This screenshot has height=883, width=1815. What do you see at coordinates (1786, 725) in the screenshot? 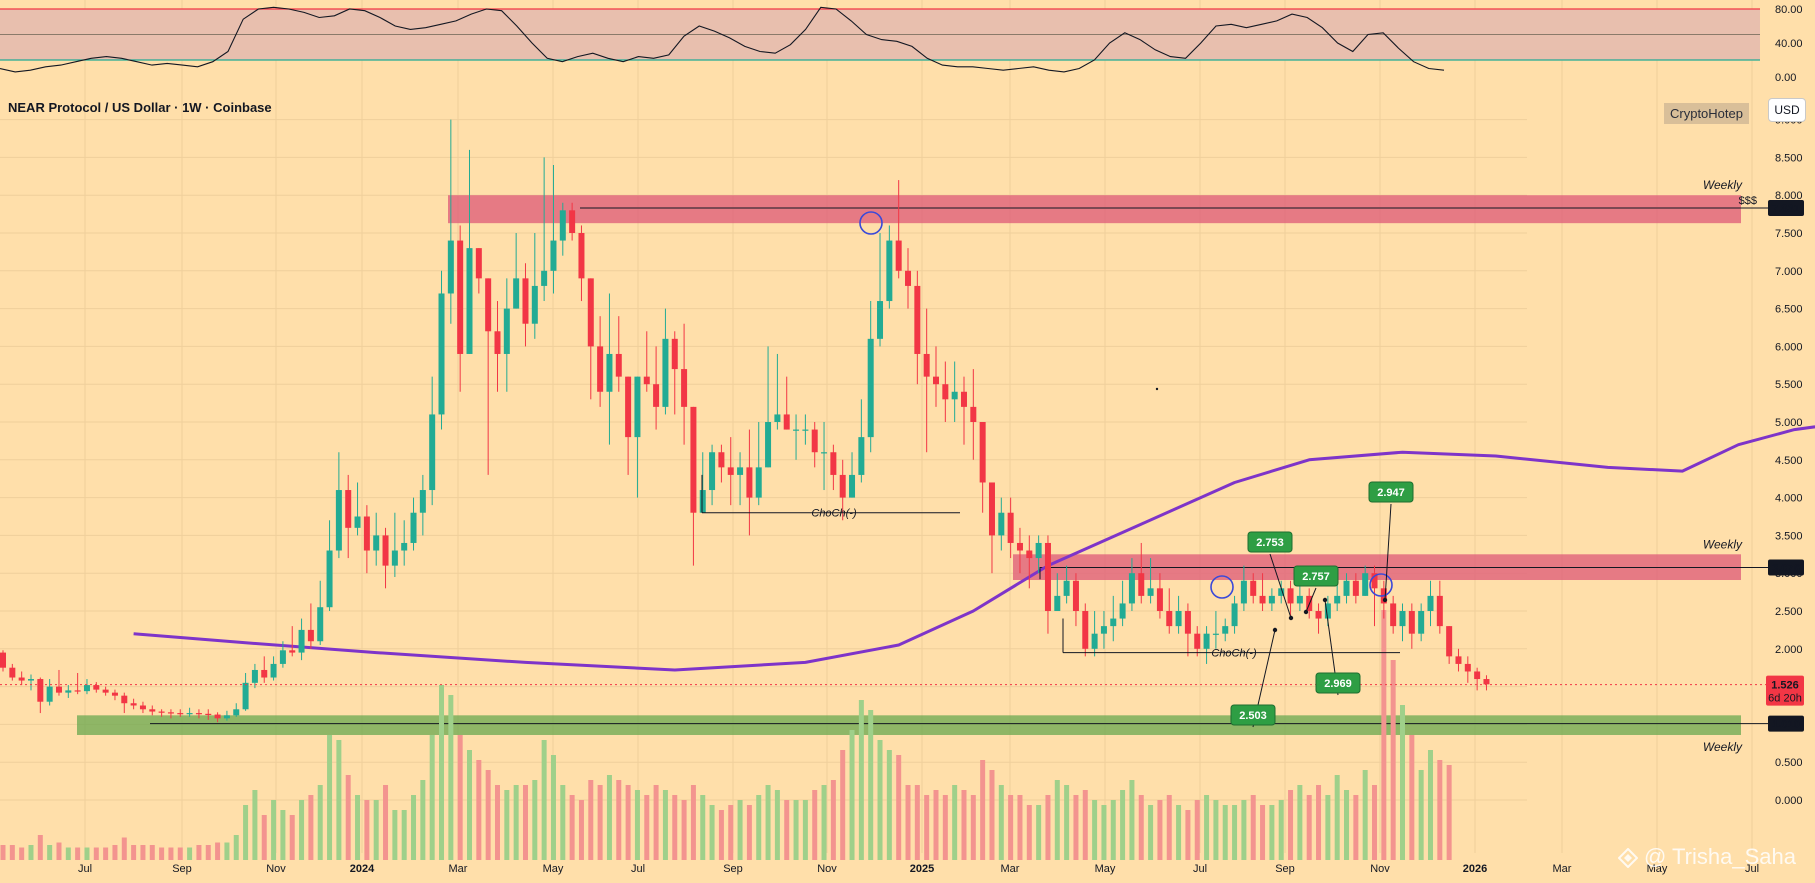
I see `price-tag-support-text: 1.010` at bounding box center [1786, 725].